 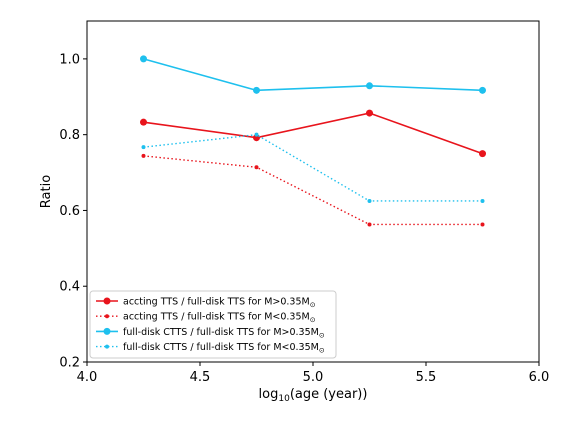 What do you see at coordinates (69, 59) in the screenshot?
I see `y-tick-label: 1.0` at bounding box center [69, 59].